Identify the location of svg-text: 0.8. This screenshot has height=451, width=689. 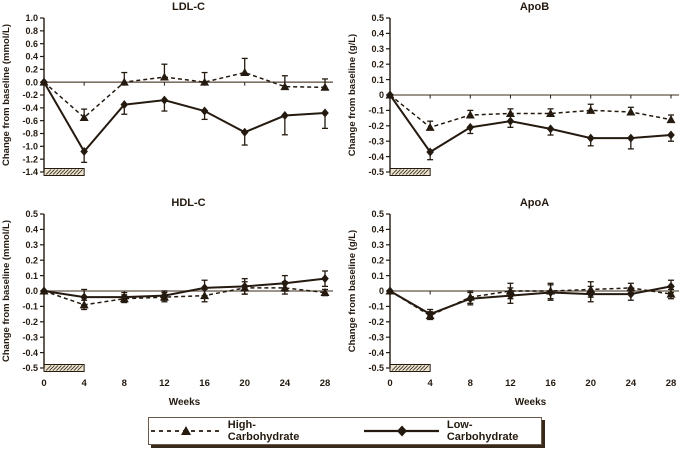
(31, 31).